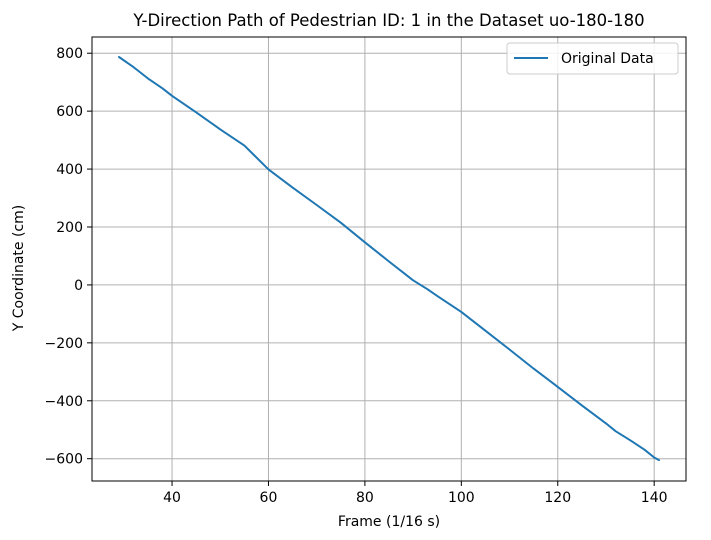  Describe the element at coordinates (654, 498) in the screenshot. I see `x-tick-label: 140` at that location.